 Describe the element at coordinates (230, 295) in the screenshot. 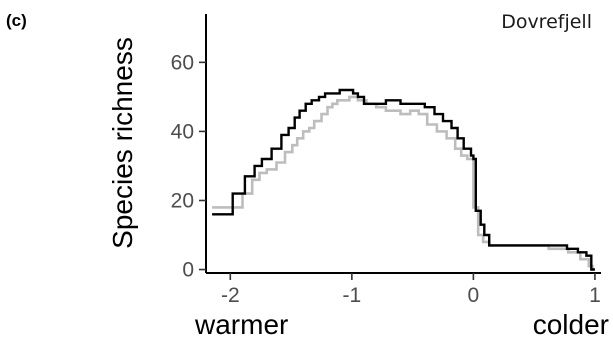

I see `x-tick-label: -2` at that location.